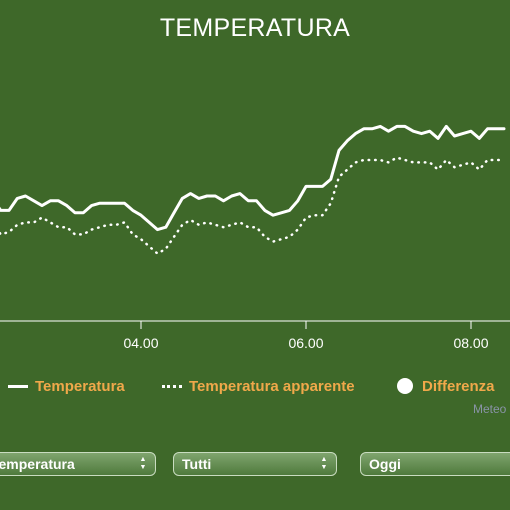 The height and width of the screenshot is (510, 510). What do you see at coordinates (140, 343) in the screenshot?
I see `x-tick-label-0: 04.00` at bounding box center [140, 343].